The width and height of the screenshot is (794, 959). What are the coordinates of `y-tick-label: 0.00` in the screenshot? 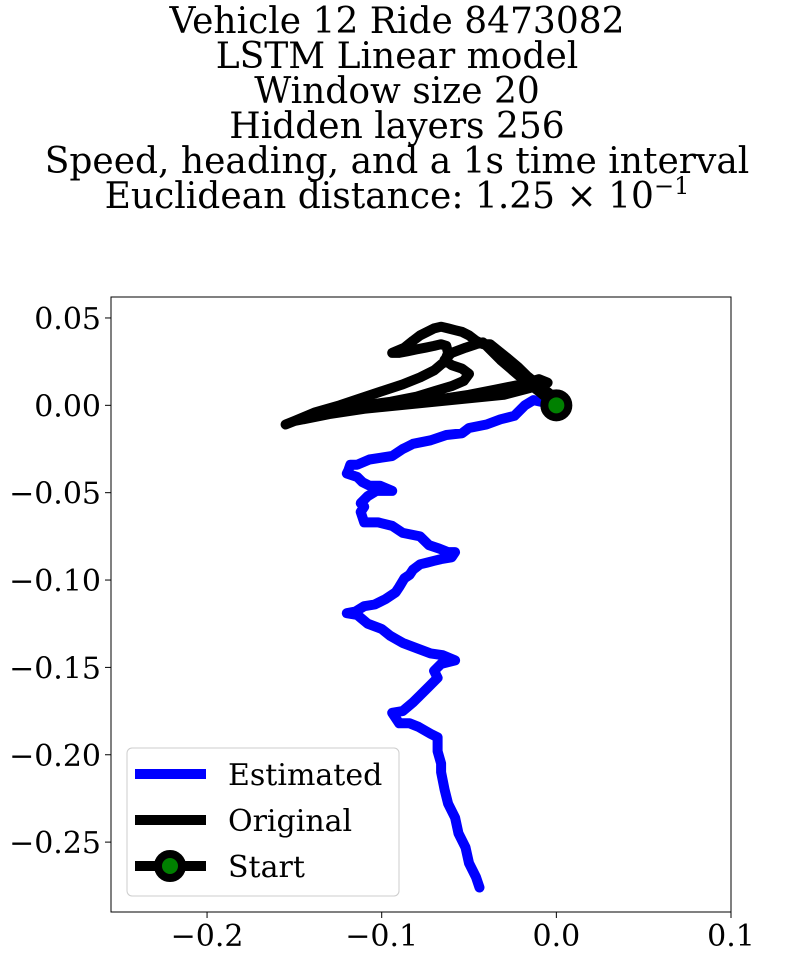 It's located at (67, 406).